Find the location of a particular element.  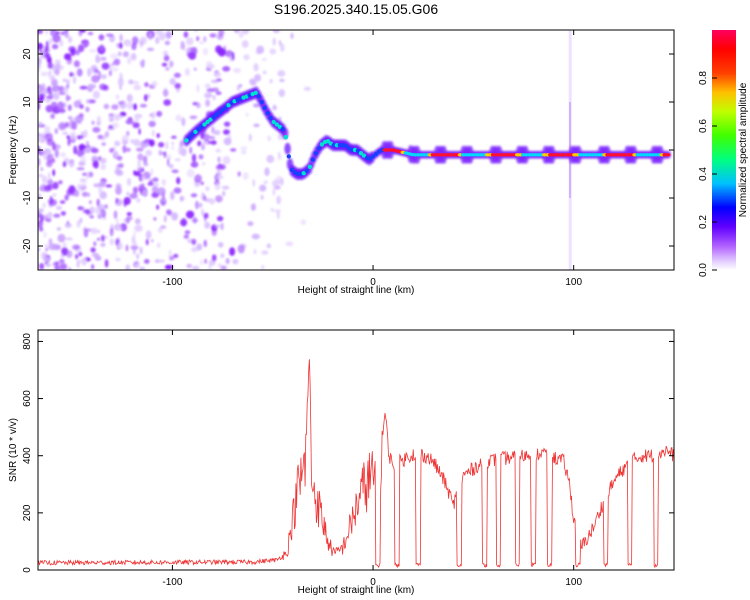

x-tick-label: 0 is located at coordinates (373, 282).